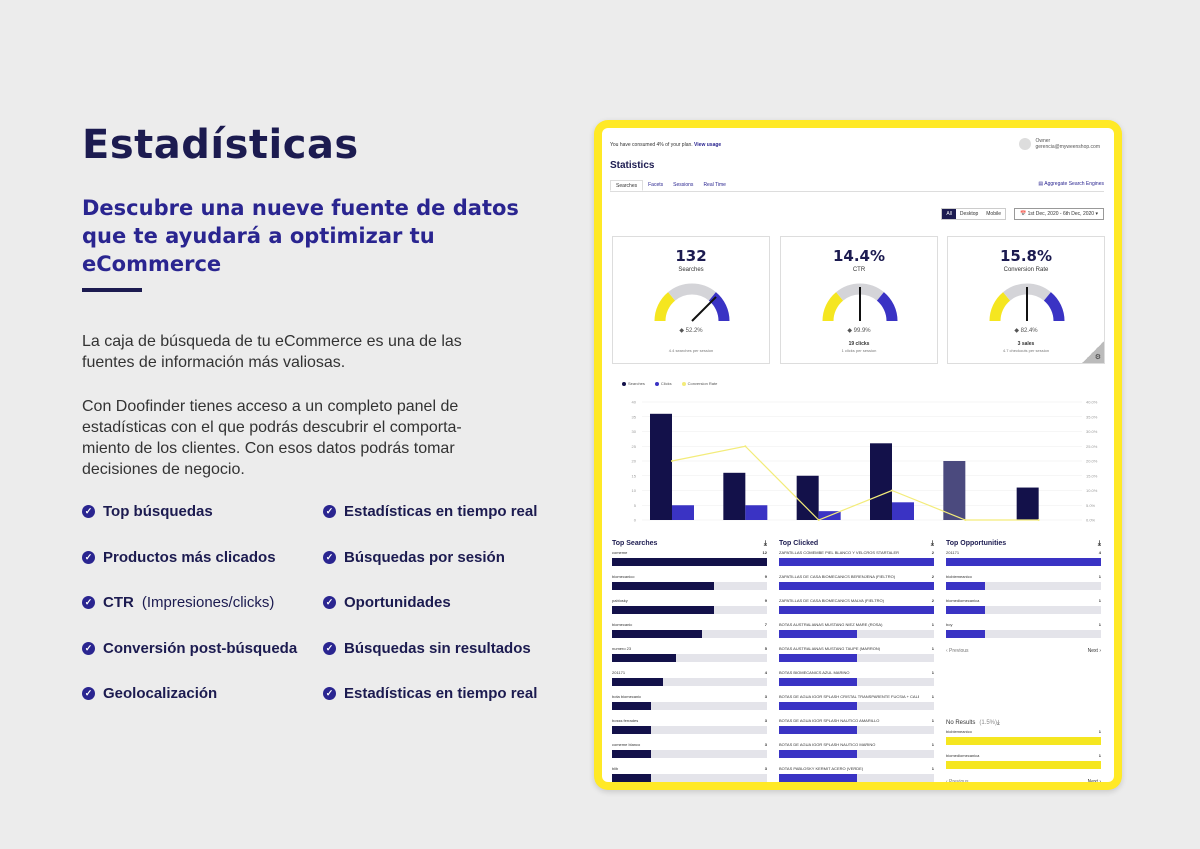 This screenshot has height=849, width=1200. Describe the element at coordinates (441, 693) in the screenshot. I see `feature-label: Estadísticas en tiempo real` at that location.